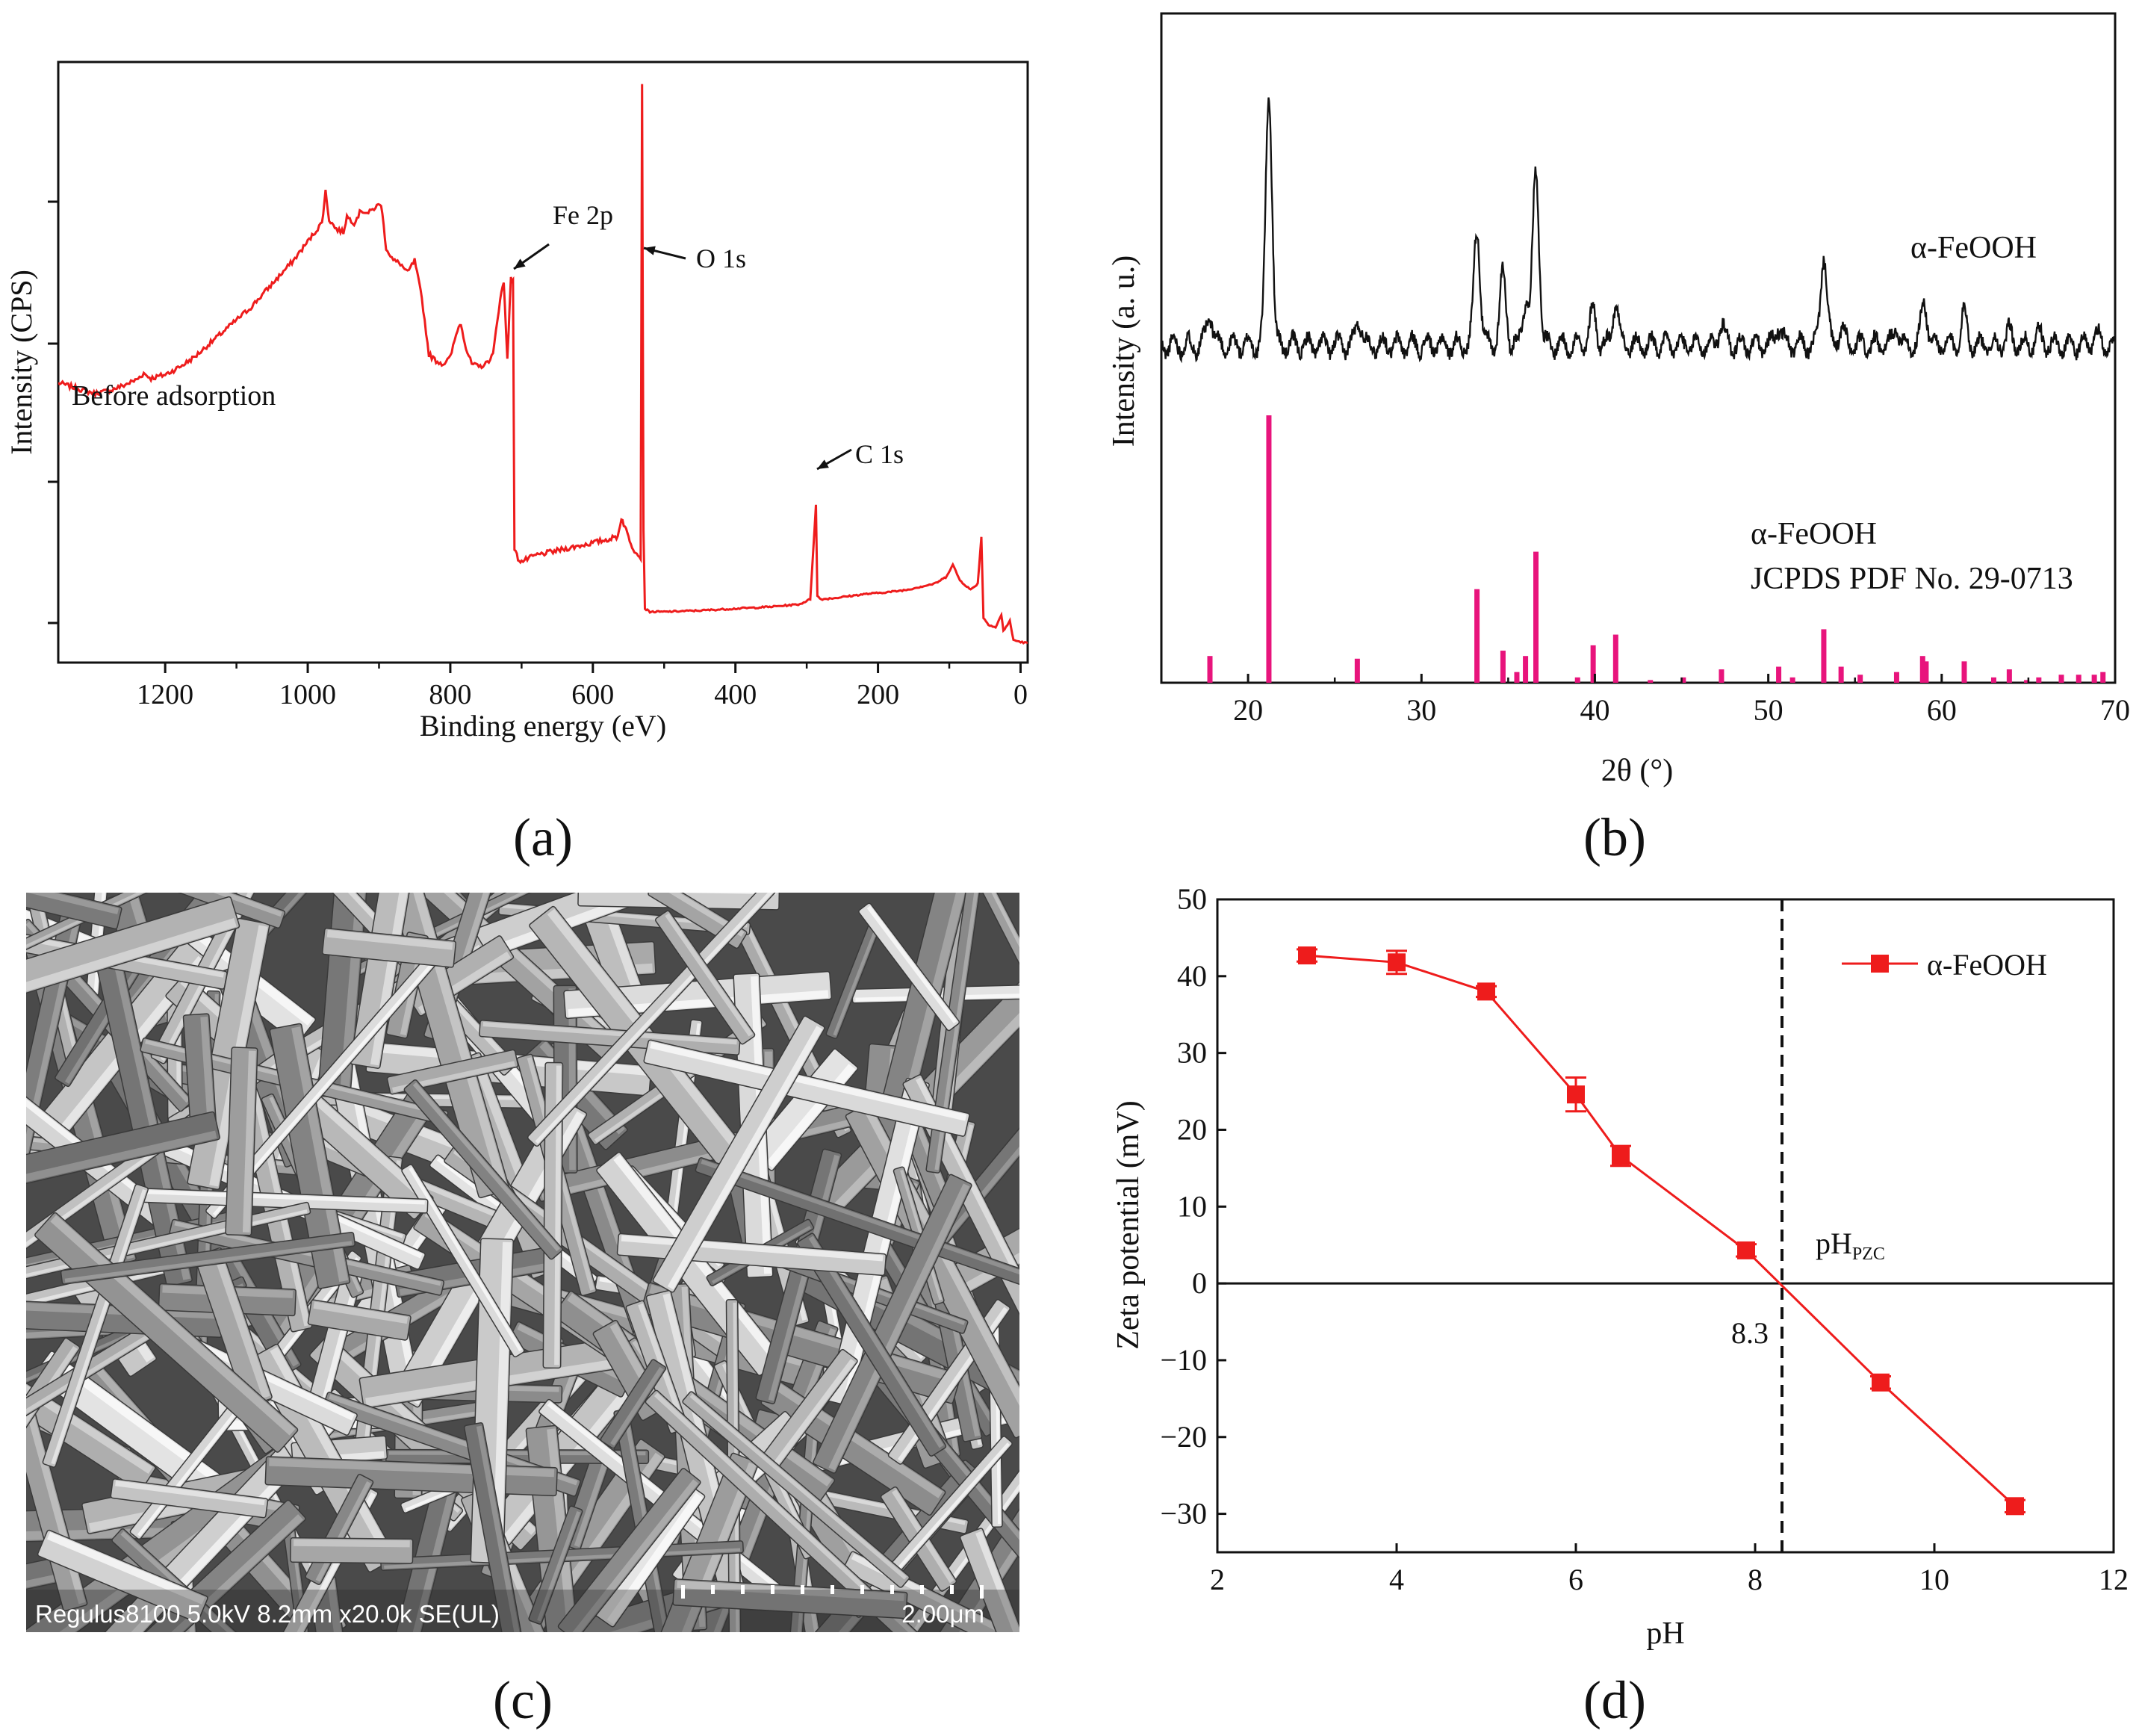  What do you see at coordinates (1021, 694) in the screenshot?
I see `panel-a-x-tick-label: 0` at bounding box center [1021, 694].